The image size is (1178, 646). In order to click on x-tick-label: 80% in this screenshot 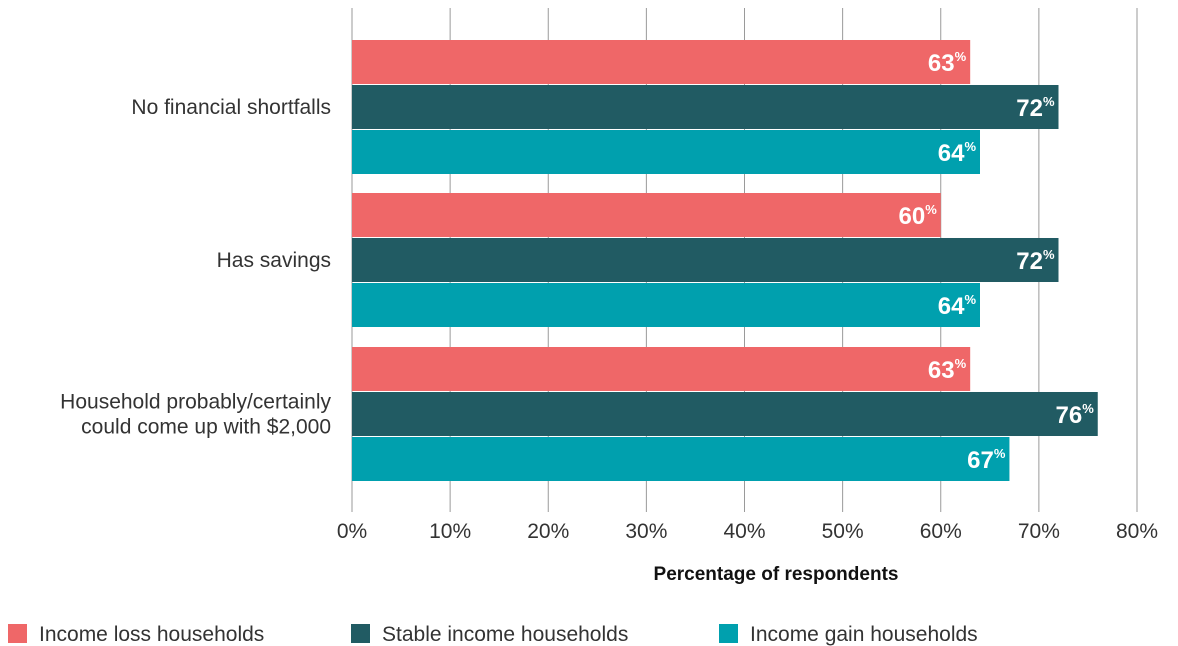, I will do `click(1137, 531)`.